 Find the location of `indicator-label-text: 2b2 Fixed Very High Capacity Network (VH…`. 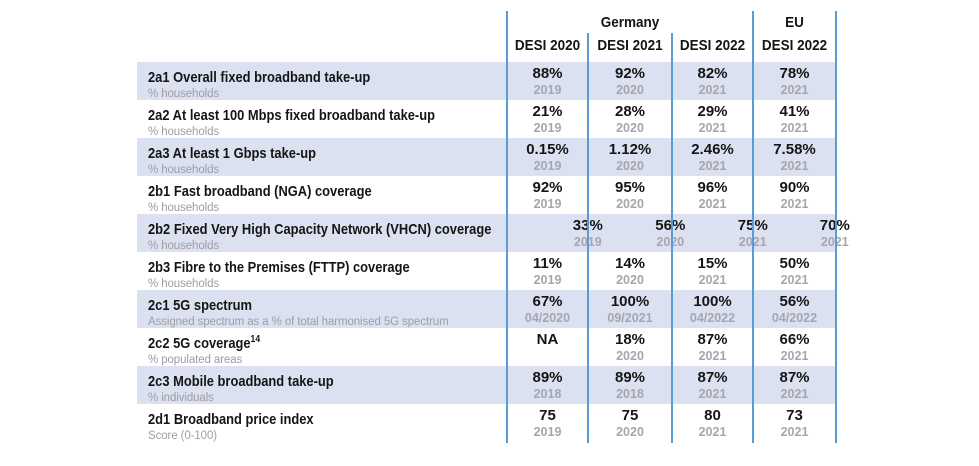

indicator-label-text: 2b2 Fixed Very High Capacity Network (VH… is located at coordinates (320, 229).